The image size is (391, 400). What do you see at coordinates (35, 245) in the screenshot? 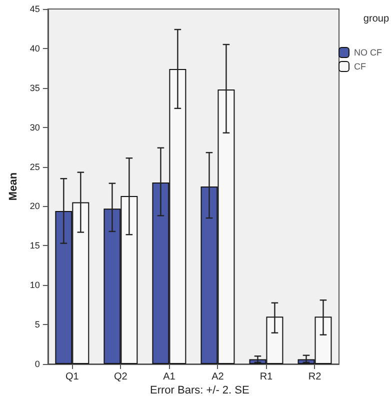
I see `y-tick-label: 15` at bounding box center [35, 245].